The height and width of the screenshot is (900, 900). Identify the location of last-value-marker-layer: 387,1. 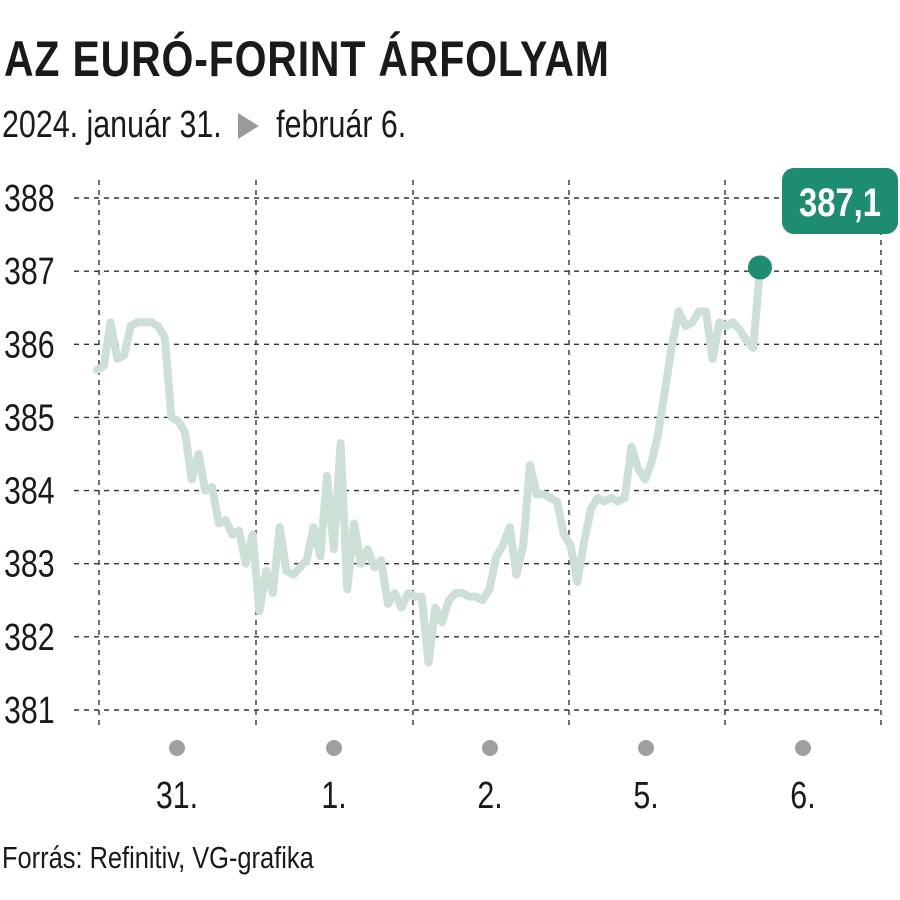
(823, 224).